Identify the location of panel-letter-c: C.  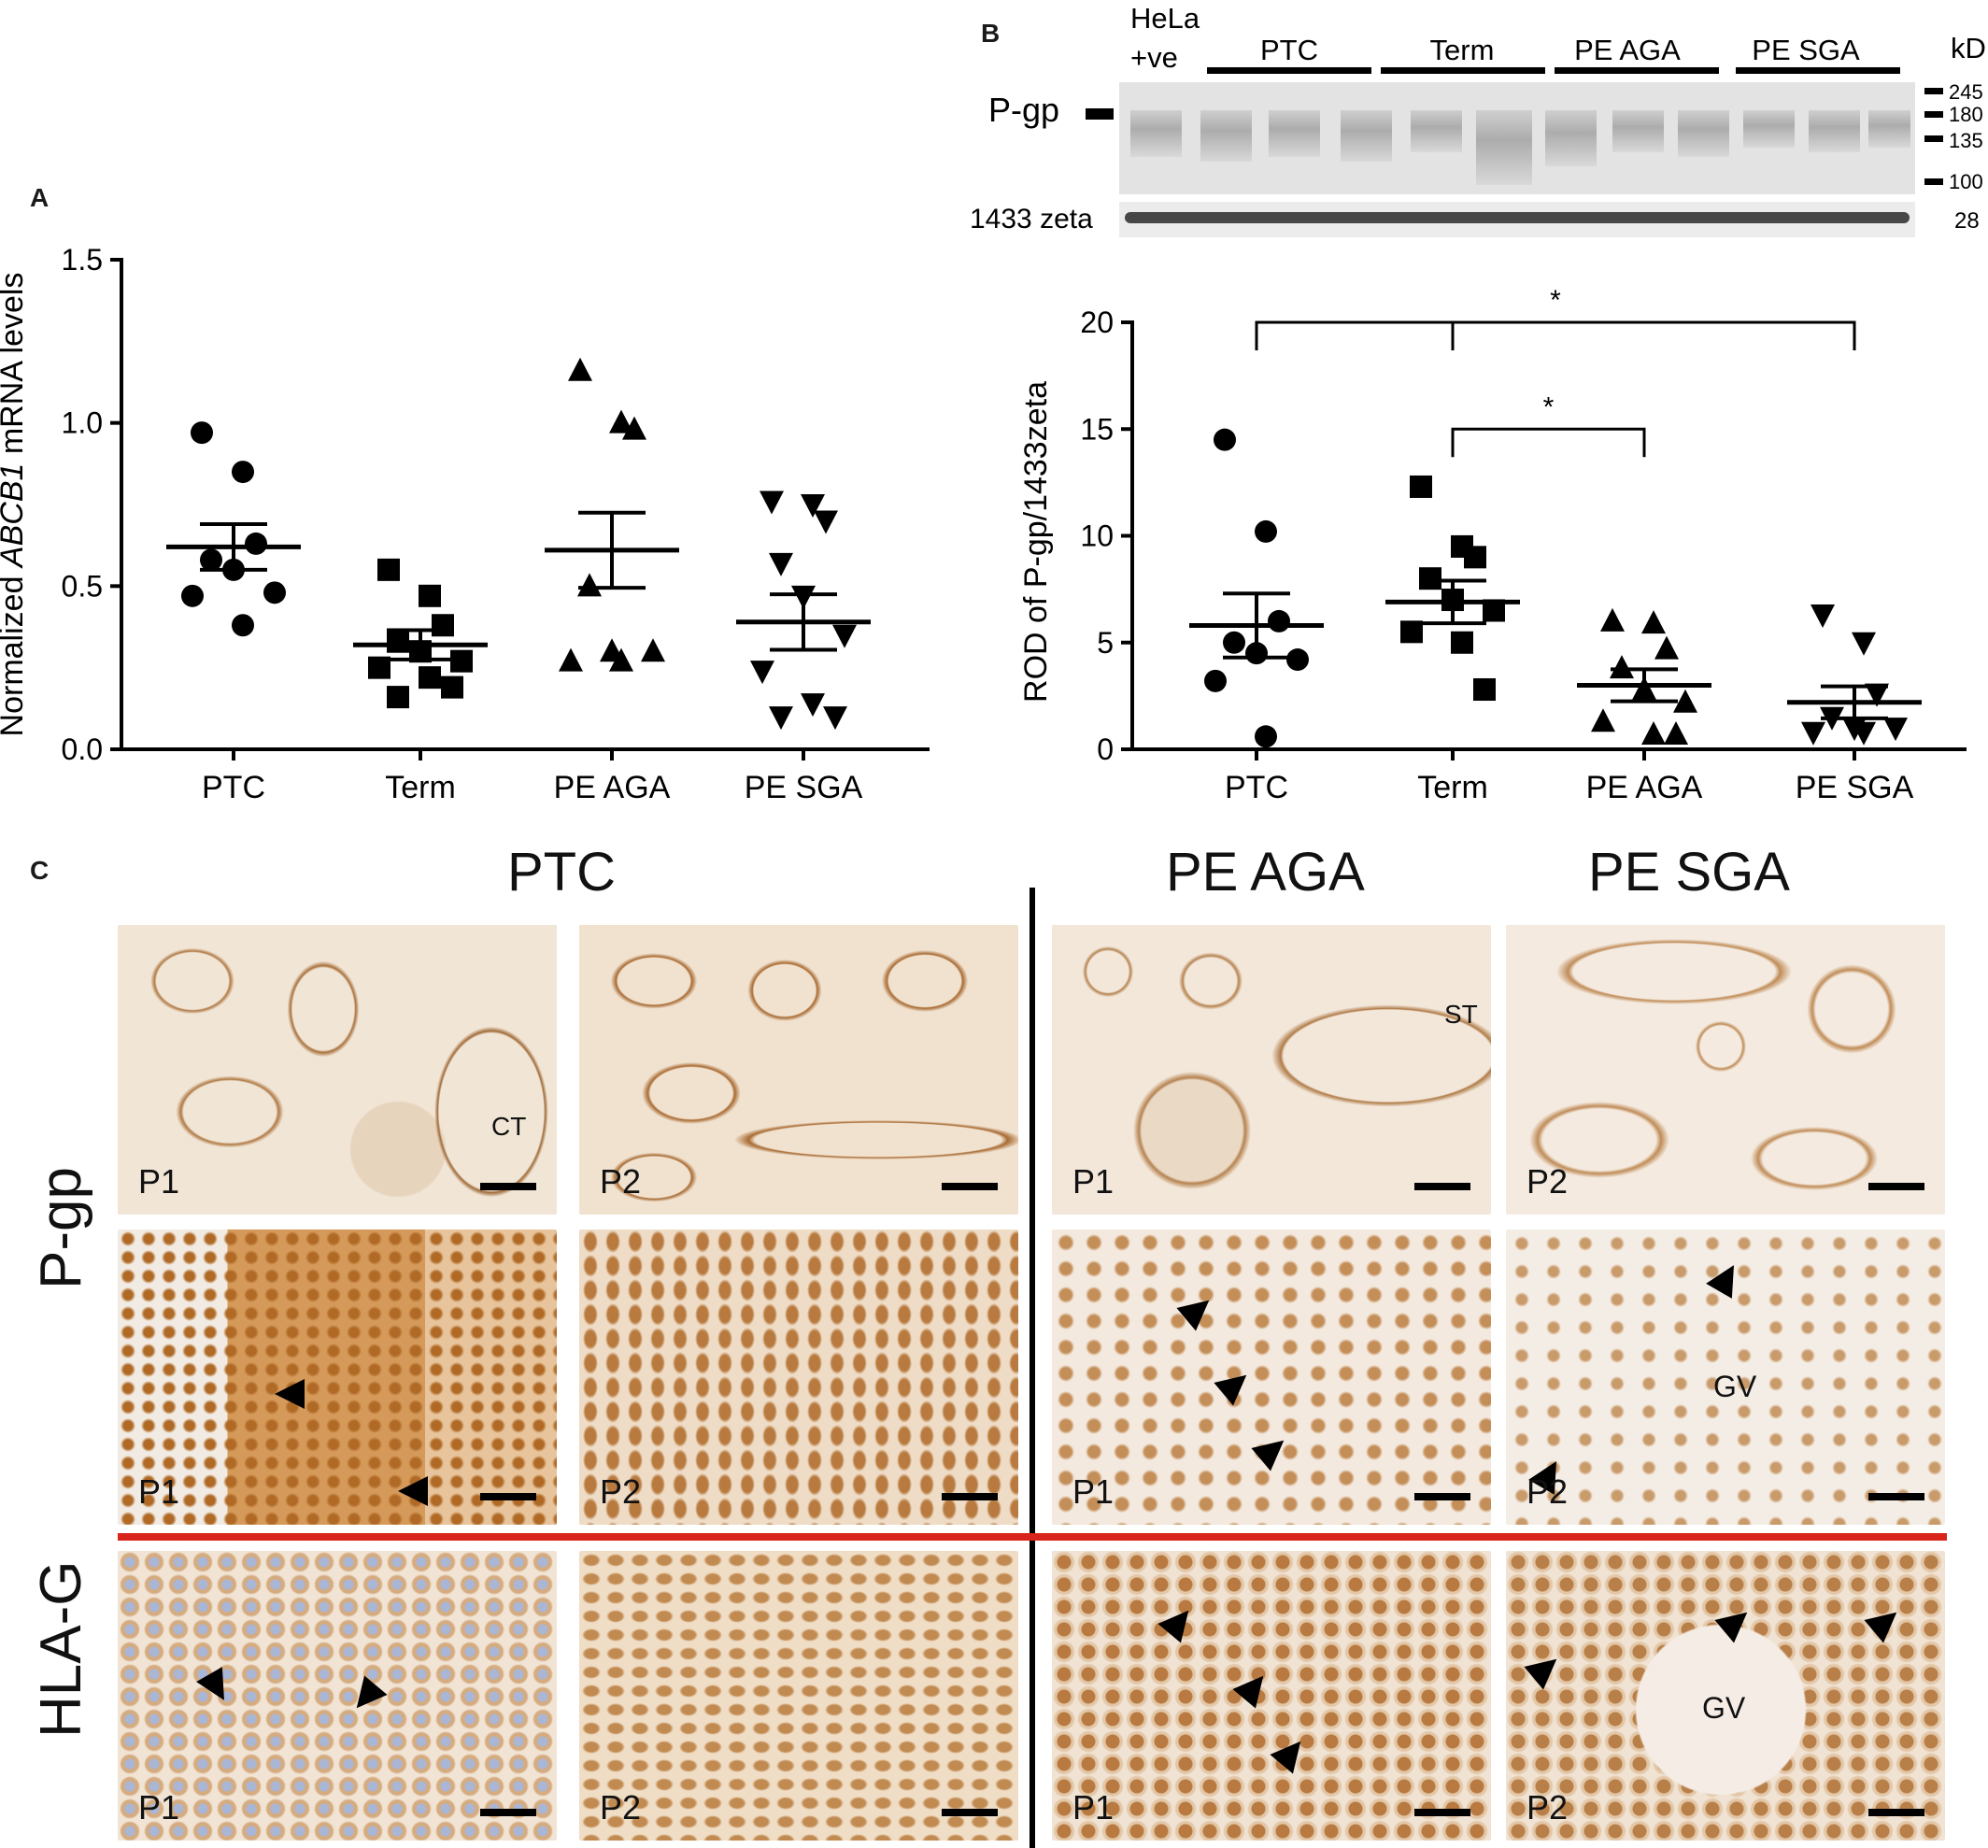
(40, 870).